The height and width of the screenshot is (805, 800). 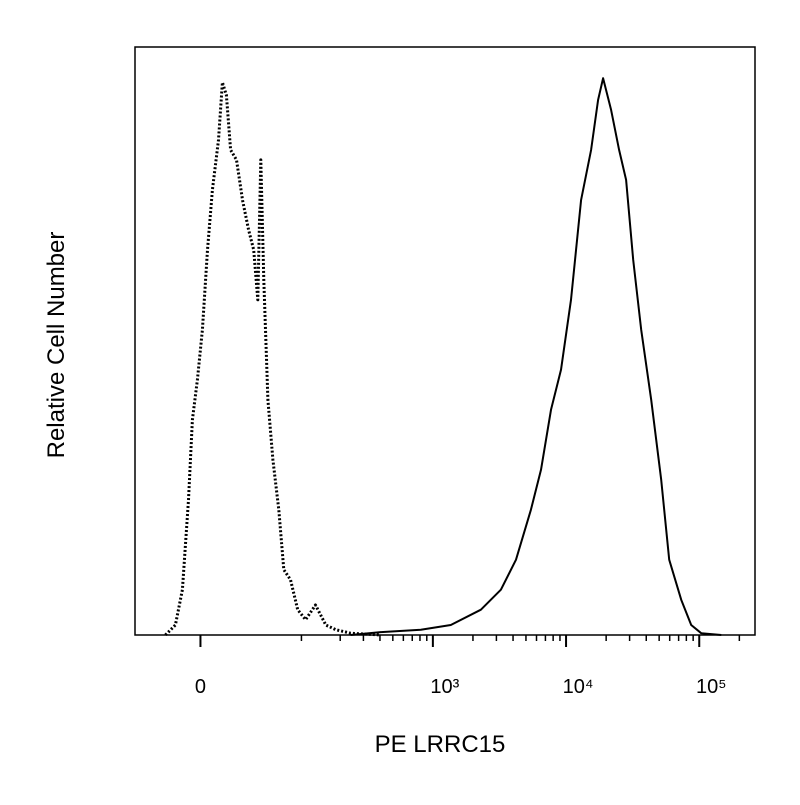 I want to click on x-axis-title: PE LRRC15, so click(x=440, y=744).